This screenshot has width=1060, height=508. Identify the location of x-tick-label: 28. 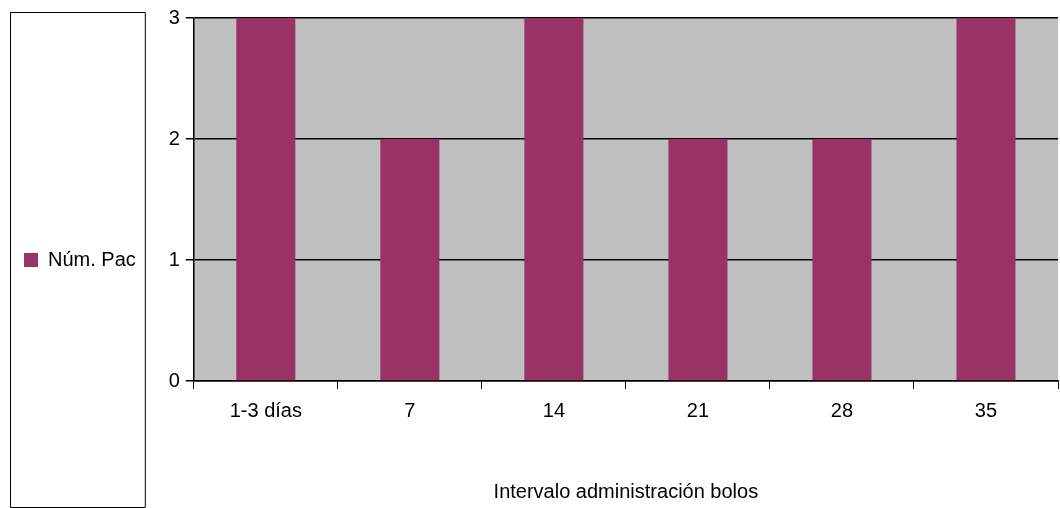
(842, 409).